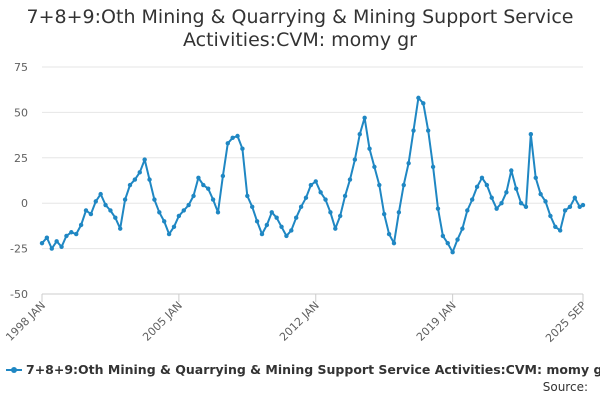  I want to click on x-tick-label: 2025 SEP, so click(566, 322).